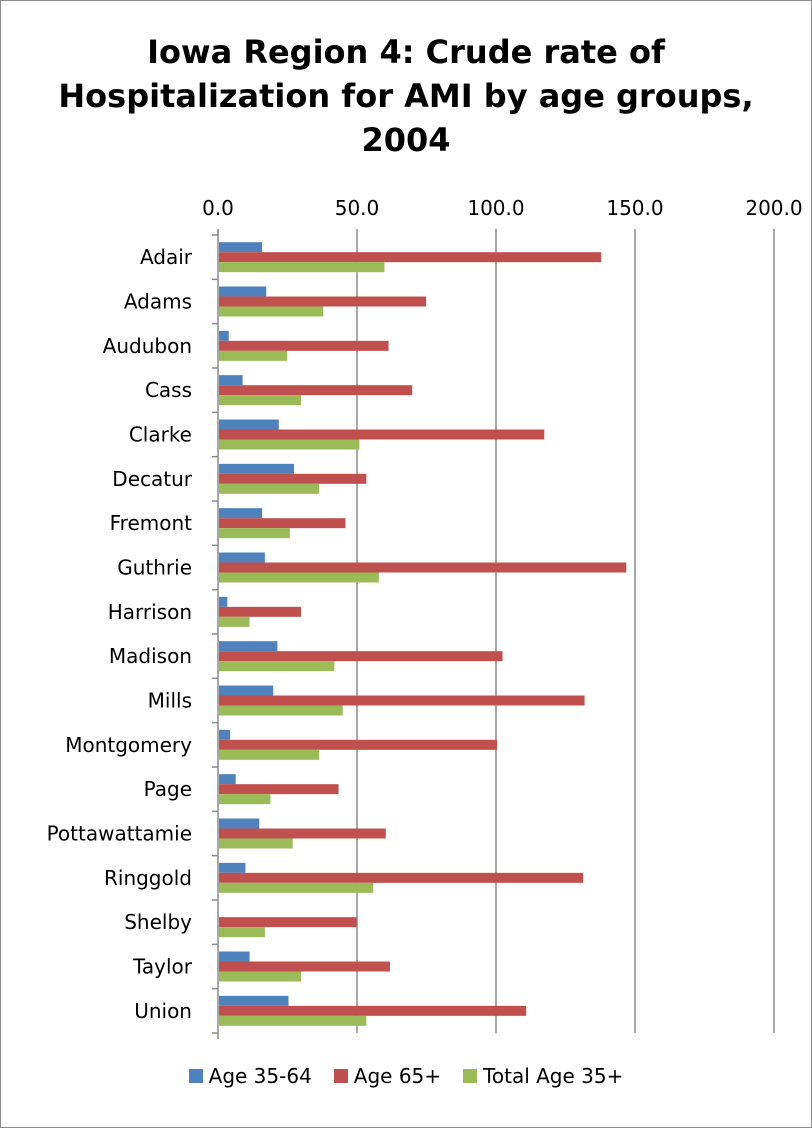  Describe the element at coordinates (148, 878) in the screenshot. I see `category-label: Ringgold` at that location.